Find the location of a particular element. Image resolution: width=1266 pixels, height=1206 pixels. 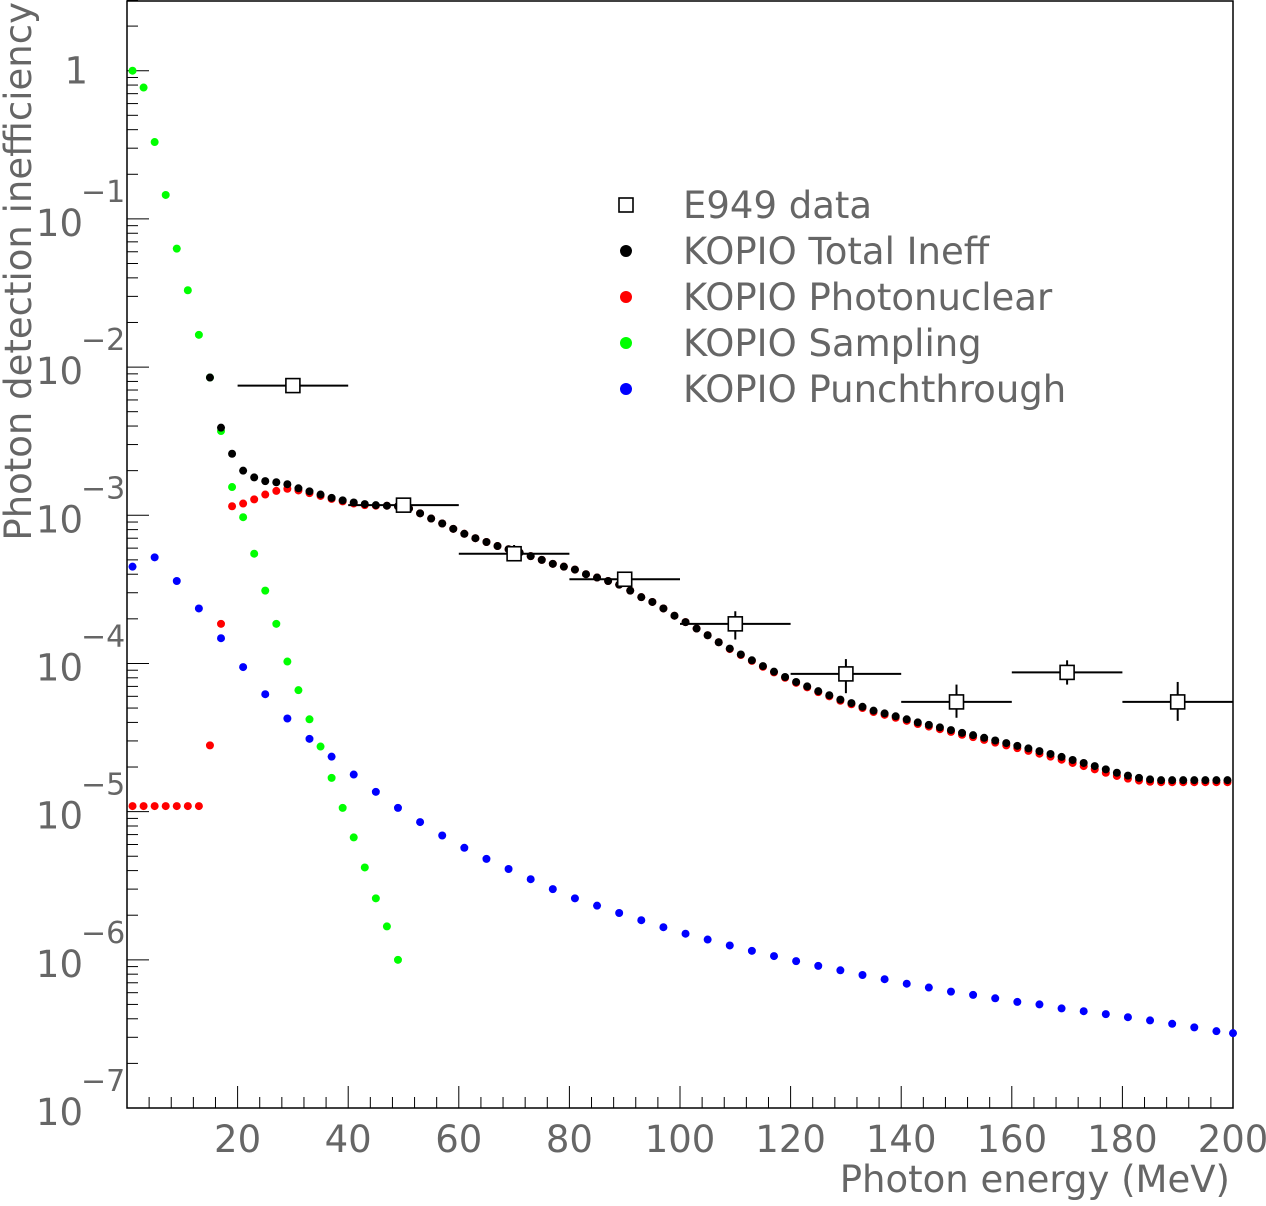

y-tick-exponent: −2 is located at coordinates (103, 340).